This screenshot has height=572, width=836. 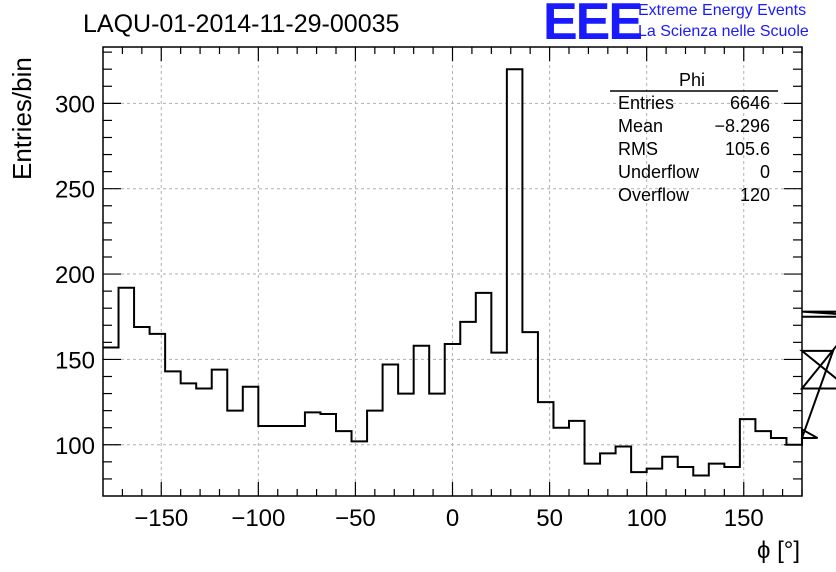 What do you see at coordinates (75, 360) in the screenshot?
I see `y-tick-label: 150` at bounding box center [75, 360].